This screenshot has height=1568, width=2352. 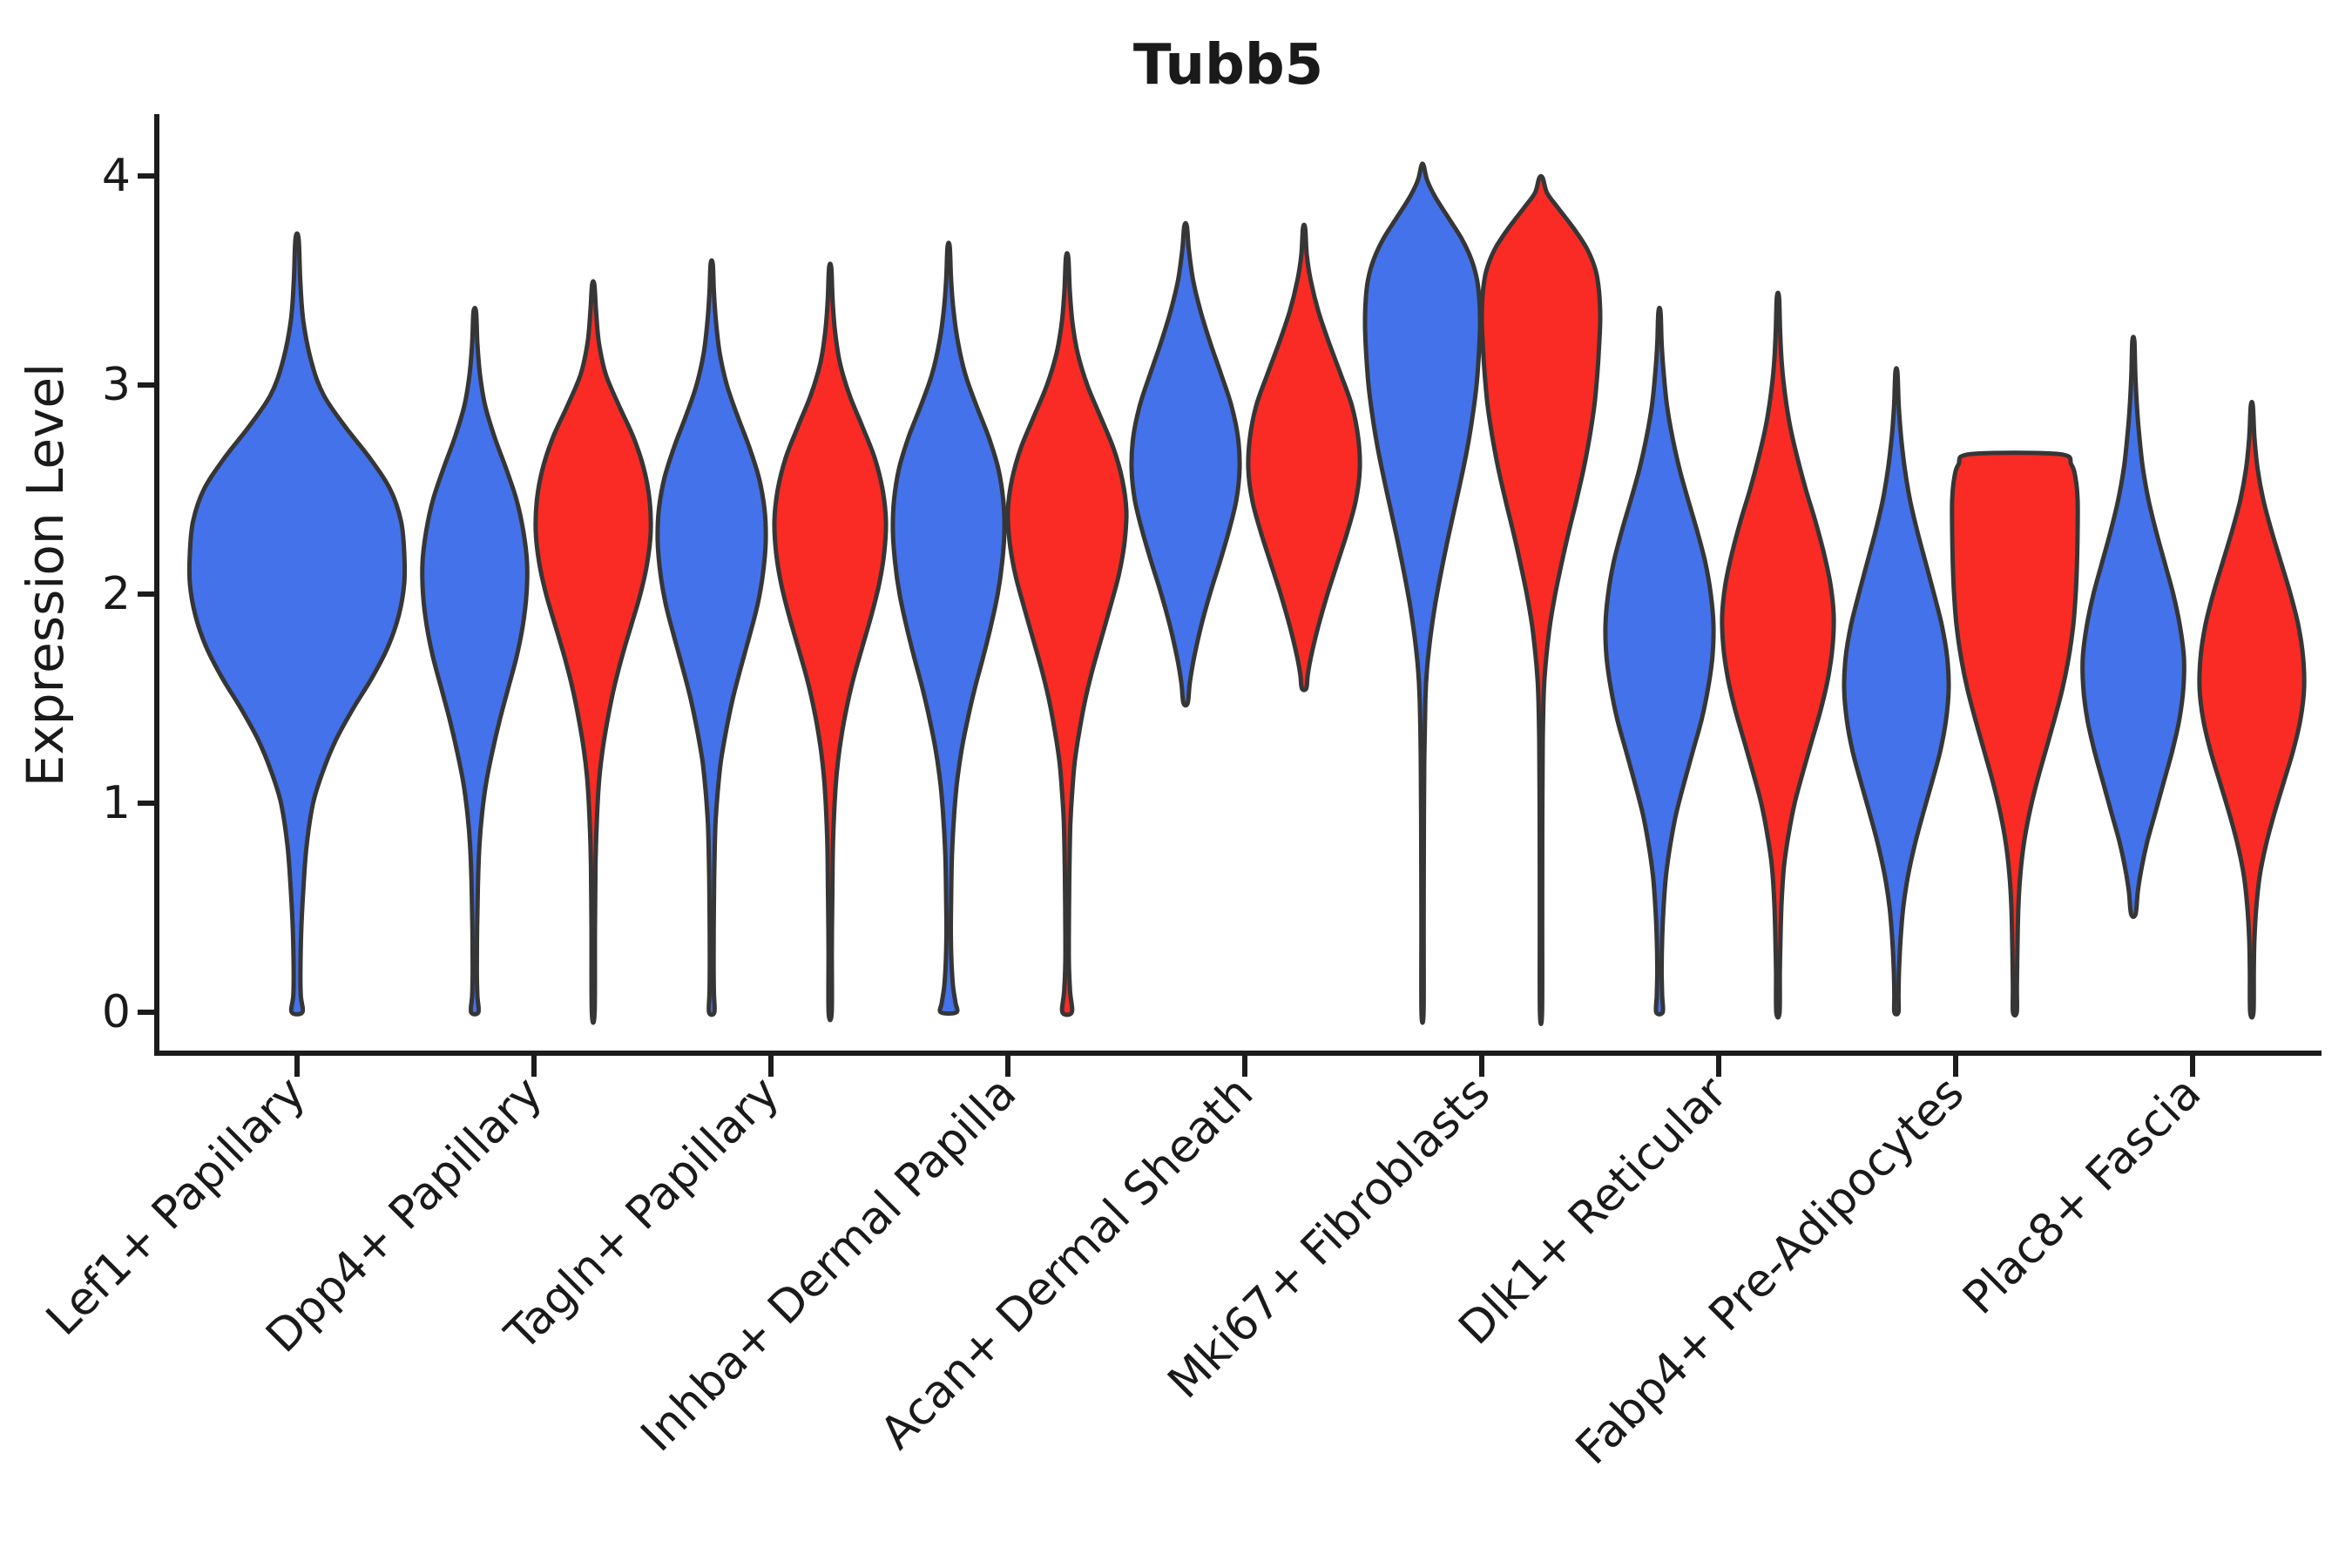 I want to click on violin-fabp4-pre-adipocytes-red, so click(x=2015, y=734).